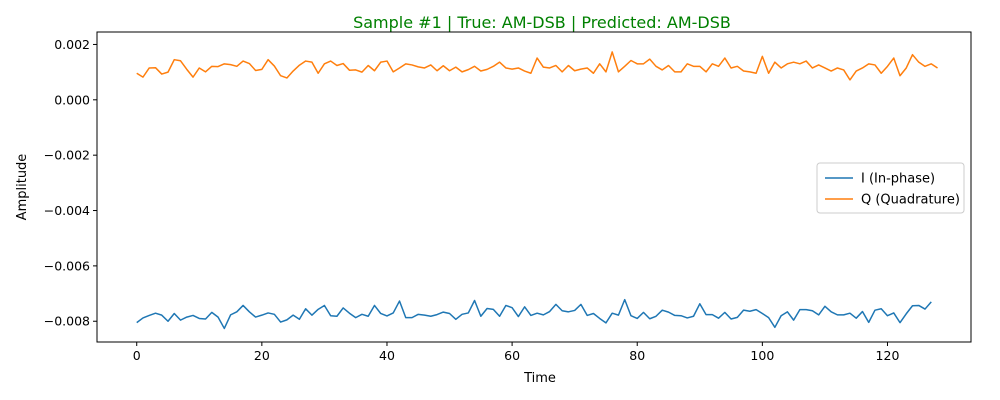  Describe the element at coordinates (72, 99) in the screenshot. I see `y-tick-label: 0.000` at that location.